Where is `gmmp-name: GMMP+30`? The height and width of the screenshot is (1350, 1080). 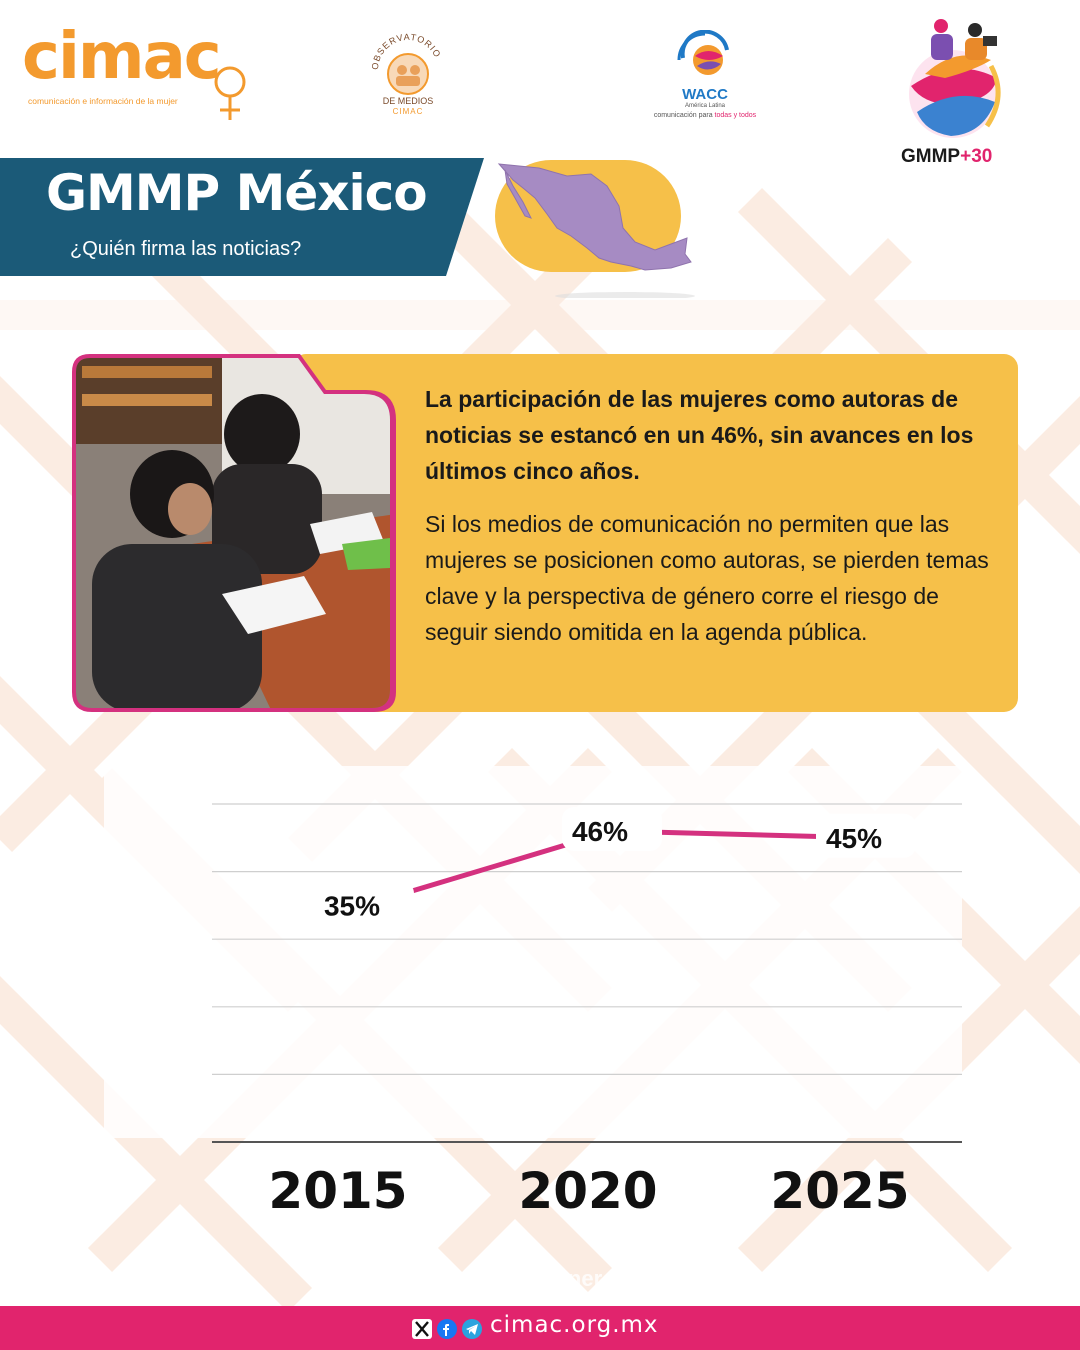 gmmp-name: GMMP+30 is located at coordinates (946, 157).